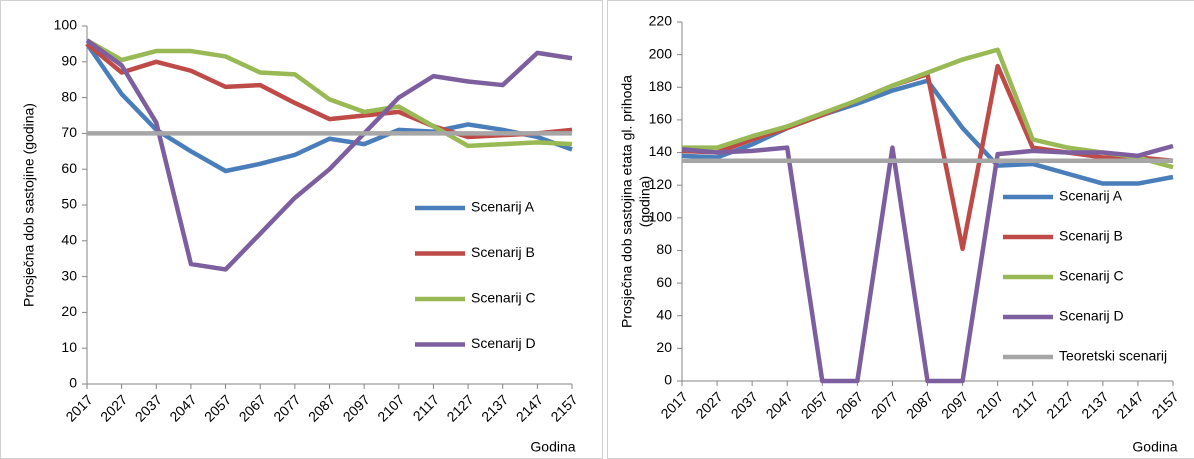 The image size is (1194, 459). I want to click on y-tick-label: 30, so click(69, 275).